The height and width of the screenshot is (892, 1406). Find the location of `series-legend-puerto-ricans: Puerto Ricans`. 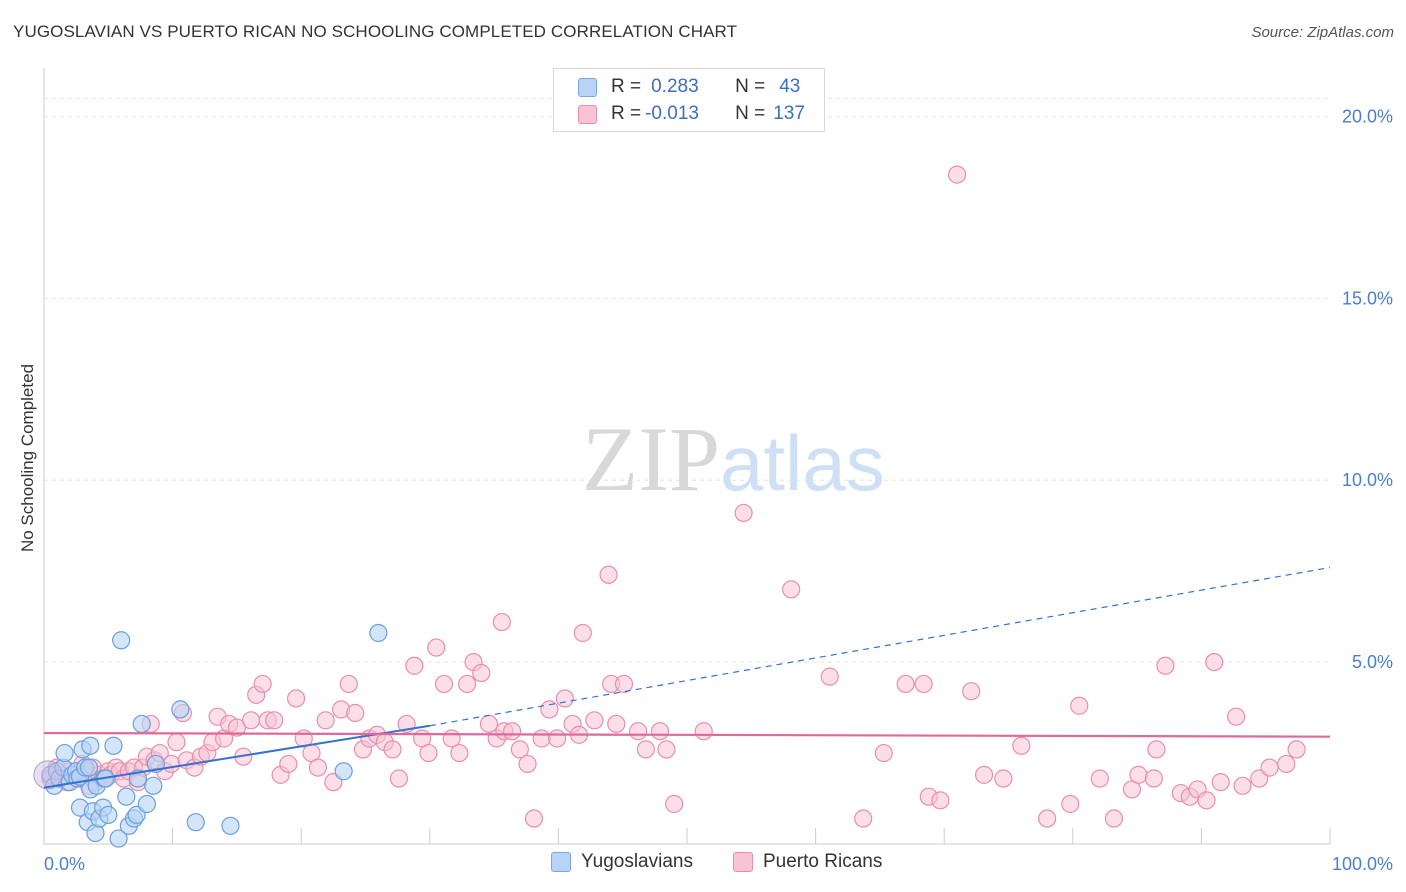

series-legend-puerto-ricans: Puerto Ricans is located at coordinates (807, 862).